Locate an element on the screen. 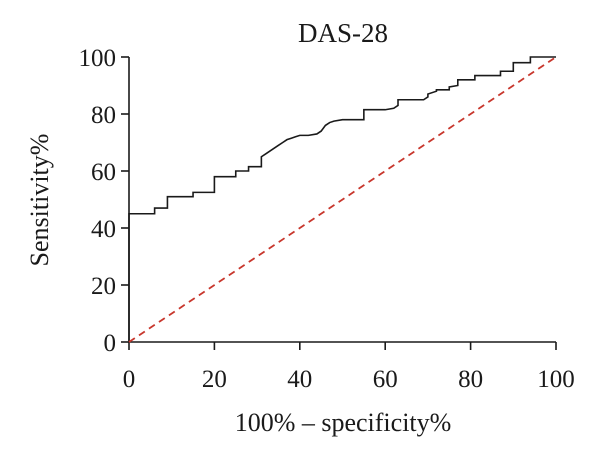  x-tick-label: 60 is located at coordinates (385, 379).